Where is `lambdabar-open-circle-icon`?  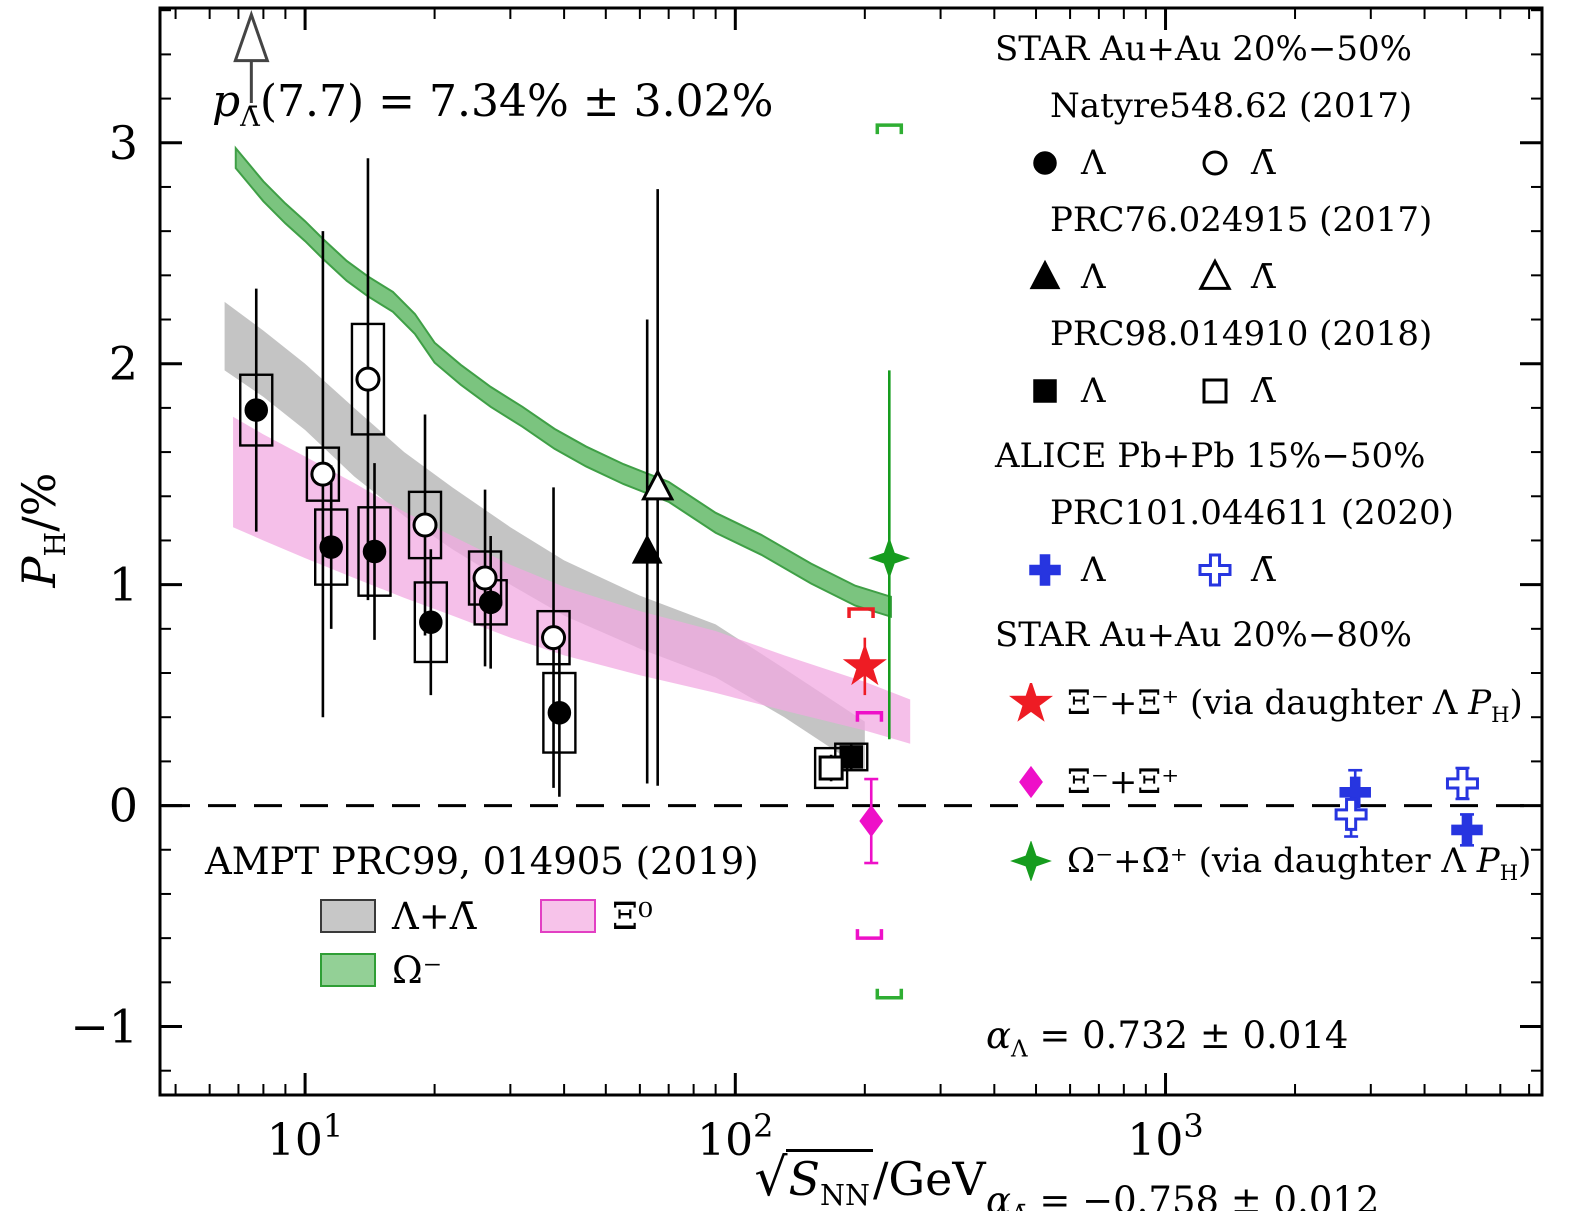
lambdabar-open-circle-icon is located at coordinates (1215, 163).